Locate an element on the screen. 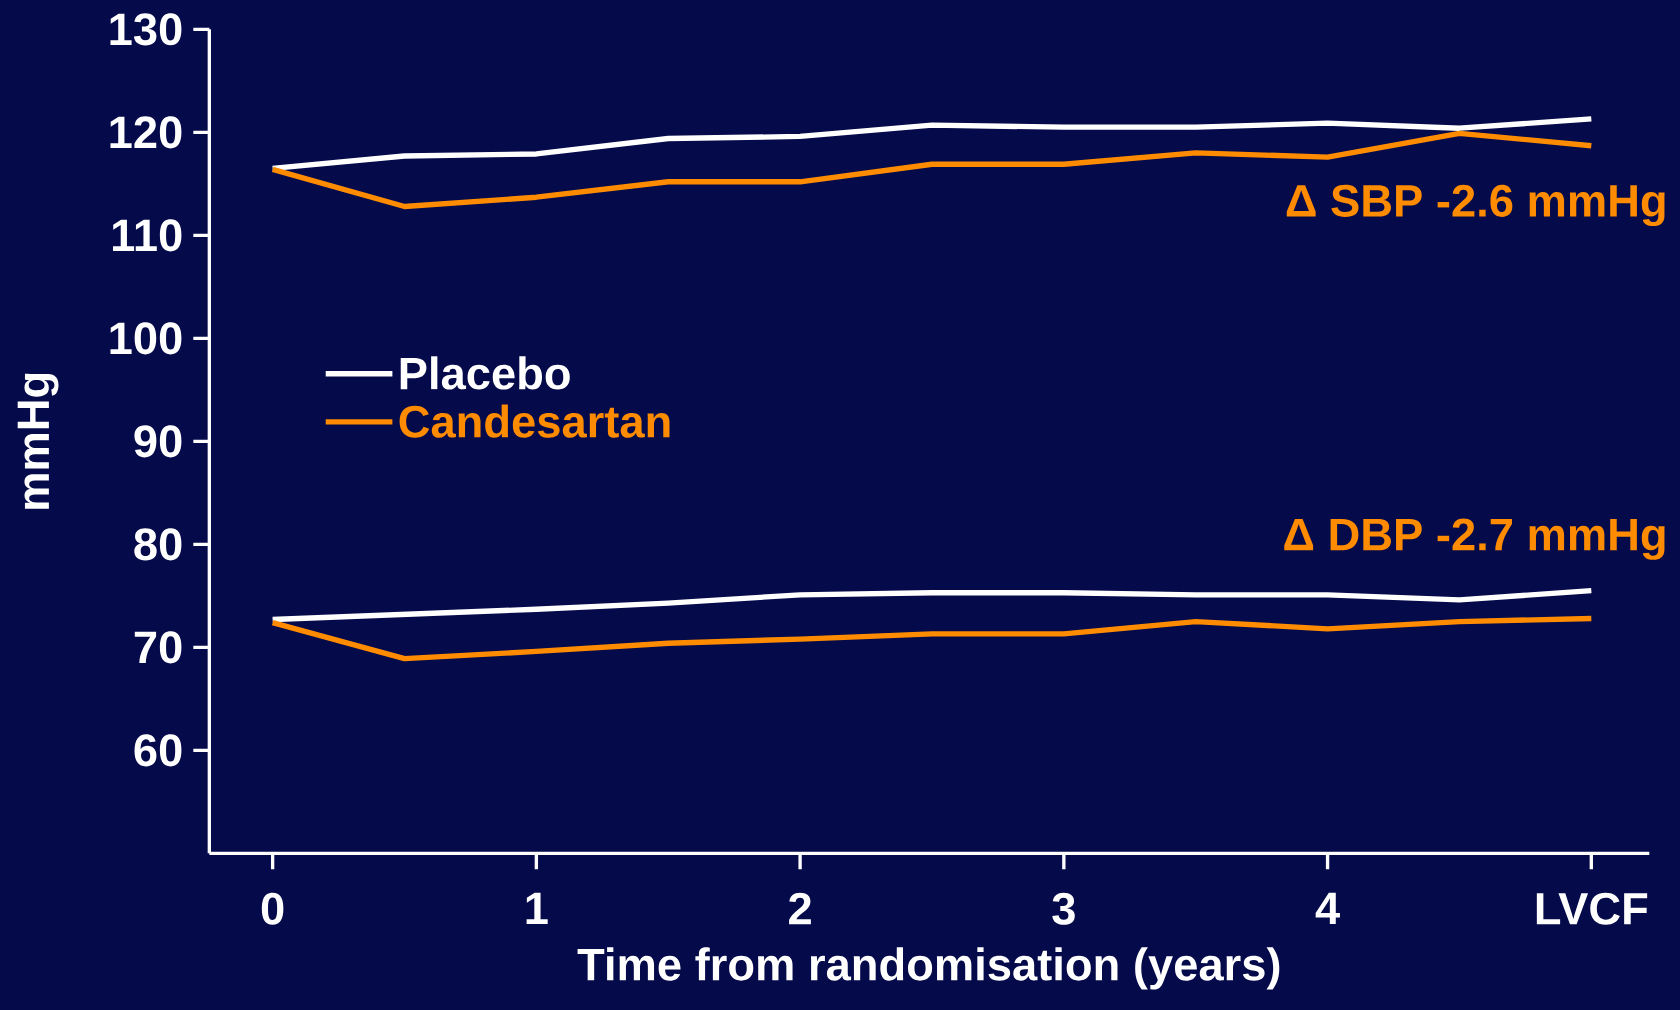  legend-label: Candesartan is located at coordinates (534, 421).